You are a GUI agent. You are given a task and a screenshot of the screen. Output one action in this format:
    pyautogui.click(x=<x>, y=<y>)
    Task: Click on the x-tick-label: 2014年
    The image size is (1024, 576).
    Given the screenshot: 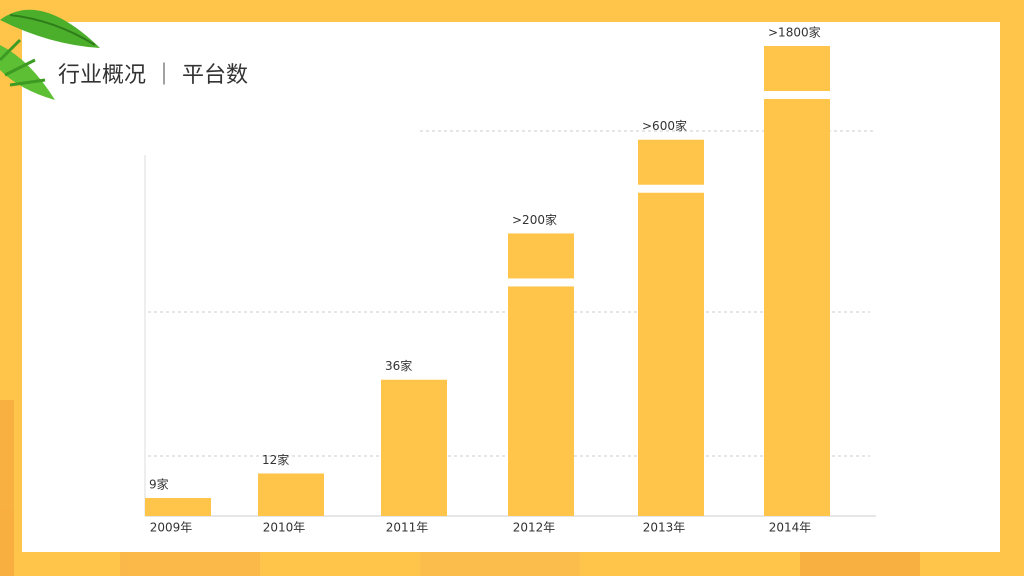 What is the action you would take?
    pyautogui.click(x=790, y=528)
    